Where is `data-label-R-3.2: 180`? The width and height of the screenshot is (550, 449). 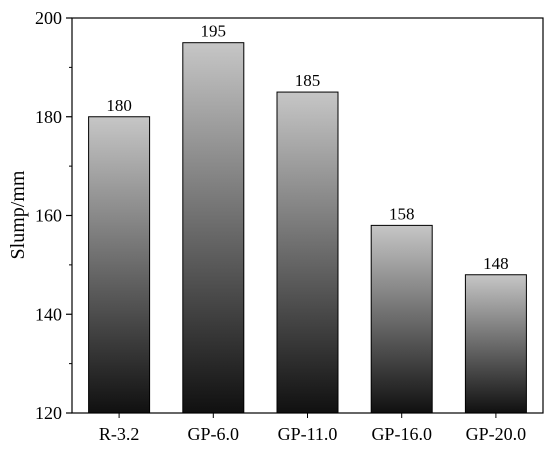
data-label-R-3.2: 180 is located at coordinates (119, 105).